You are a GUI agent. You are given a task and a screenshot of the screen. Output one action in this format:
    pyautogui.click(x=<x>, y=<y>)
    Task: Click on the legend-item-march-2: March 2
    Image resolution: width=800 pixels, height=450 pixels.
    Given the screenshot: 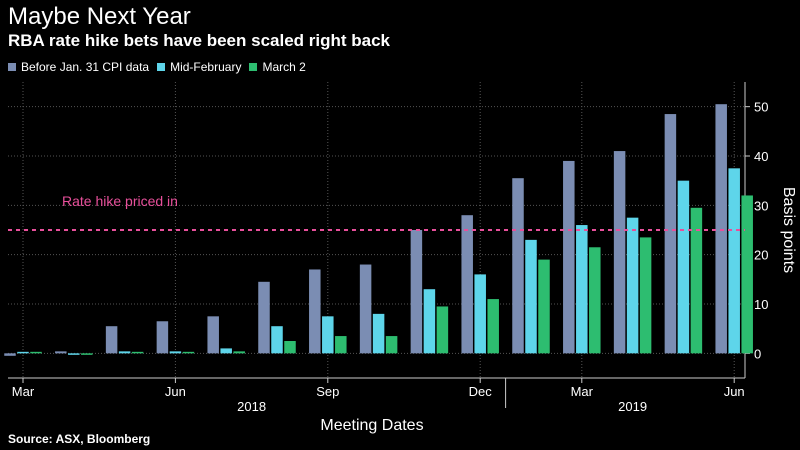 What is the action you would take?
    pyautogui.click(x=277, y=67)
    